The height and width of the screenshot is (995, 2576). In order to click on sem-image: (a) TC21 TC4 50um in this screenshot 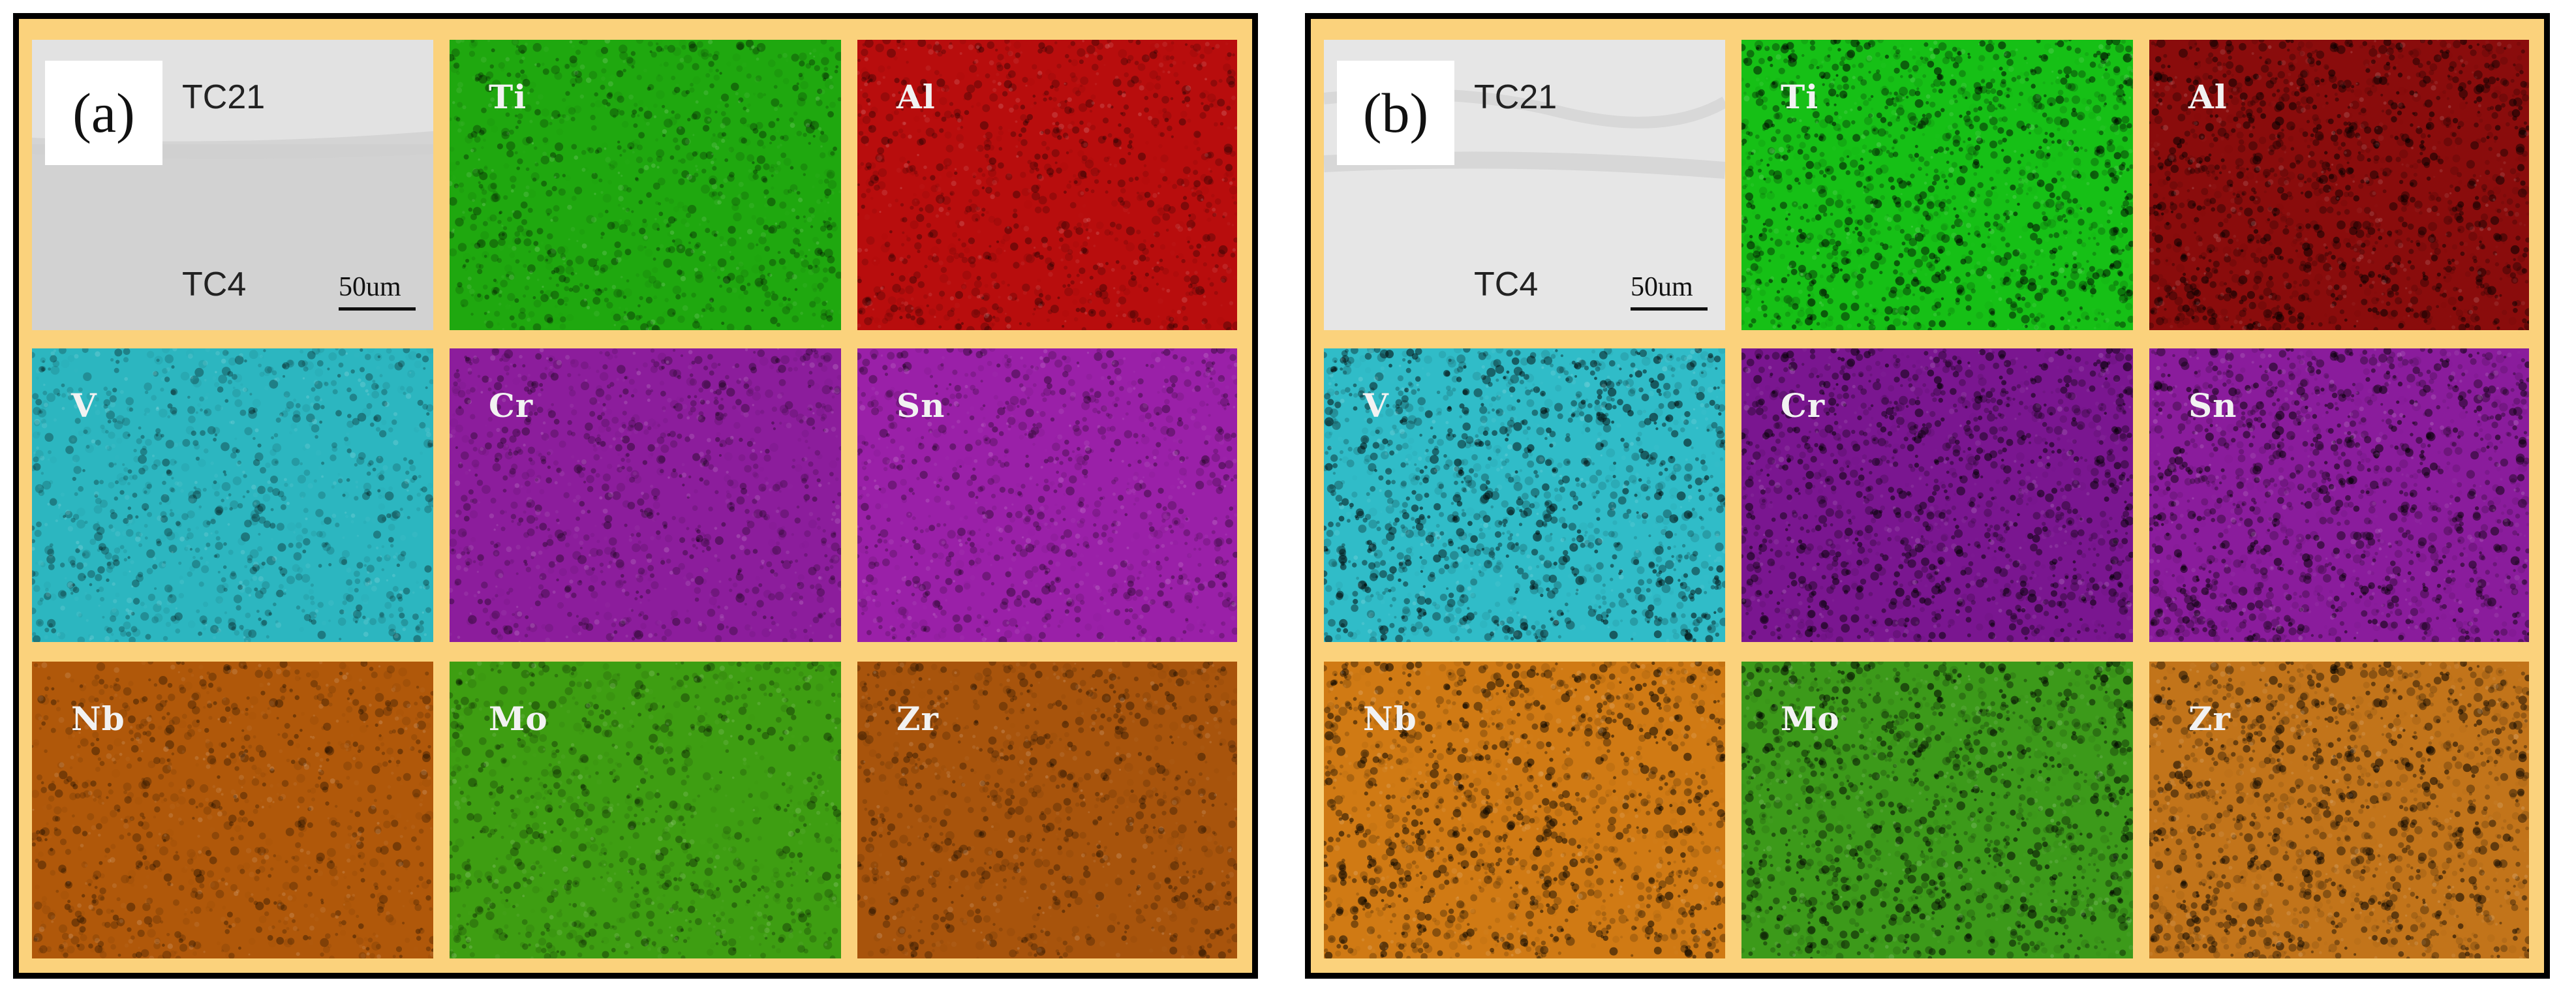, I will do `click(233, 185)`.